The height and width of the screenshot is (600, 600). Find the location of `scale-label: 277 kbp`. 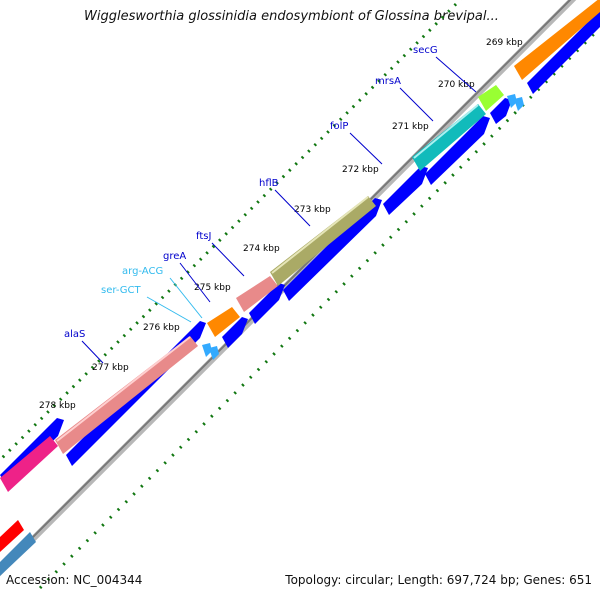

scale-label: 277 kbp is located at coordinates (110, 368).